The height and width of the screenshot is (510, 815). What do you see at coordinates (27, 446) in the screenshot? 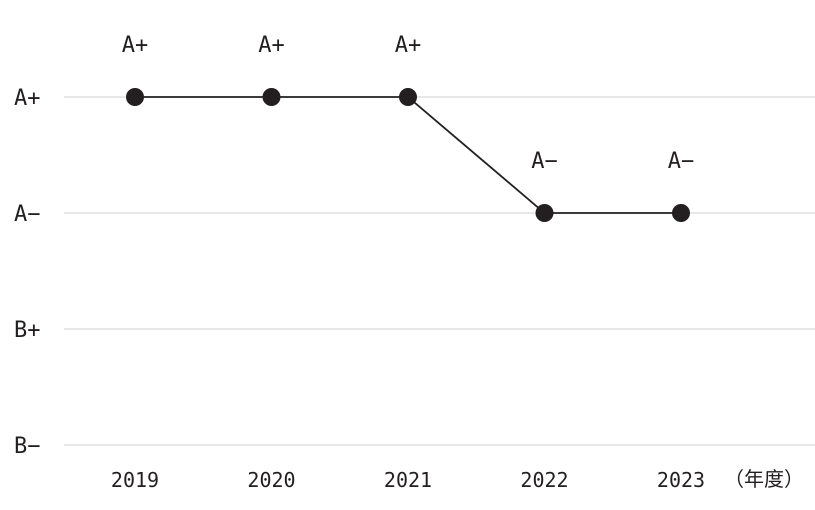
I see `y-tick-label: B−` at bounding box center [27, 446].